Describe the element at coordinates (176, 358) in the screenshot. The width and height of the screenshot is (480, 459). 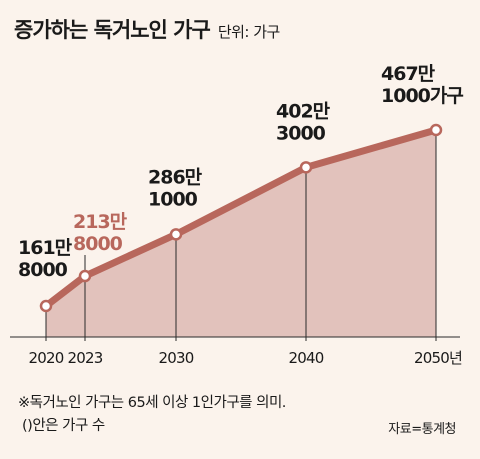
I see `tick-label: 2030` at that location.